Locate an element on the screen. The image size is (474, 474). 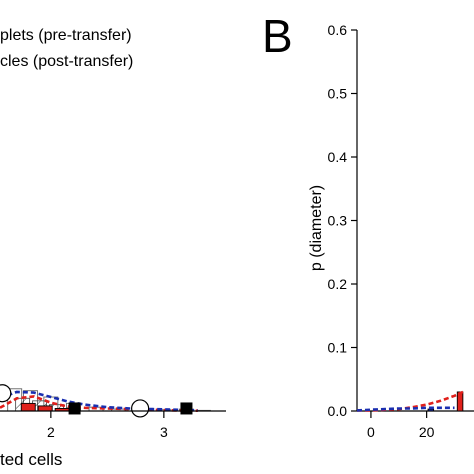
panel-a-plot is located at coordinates (105, 401).